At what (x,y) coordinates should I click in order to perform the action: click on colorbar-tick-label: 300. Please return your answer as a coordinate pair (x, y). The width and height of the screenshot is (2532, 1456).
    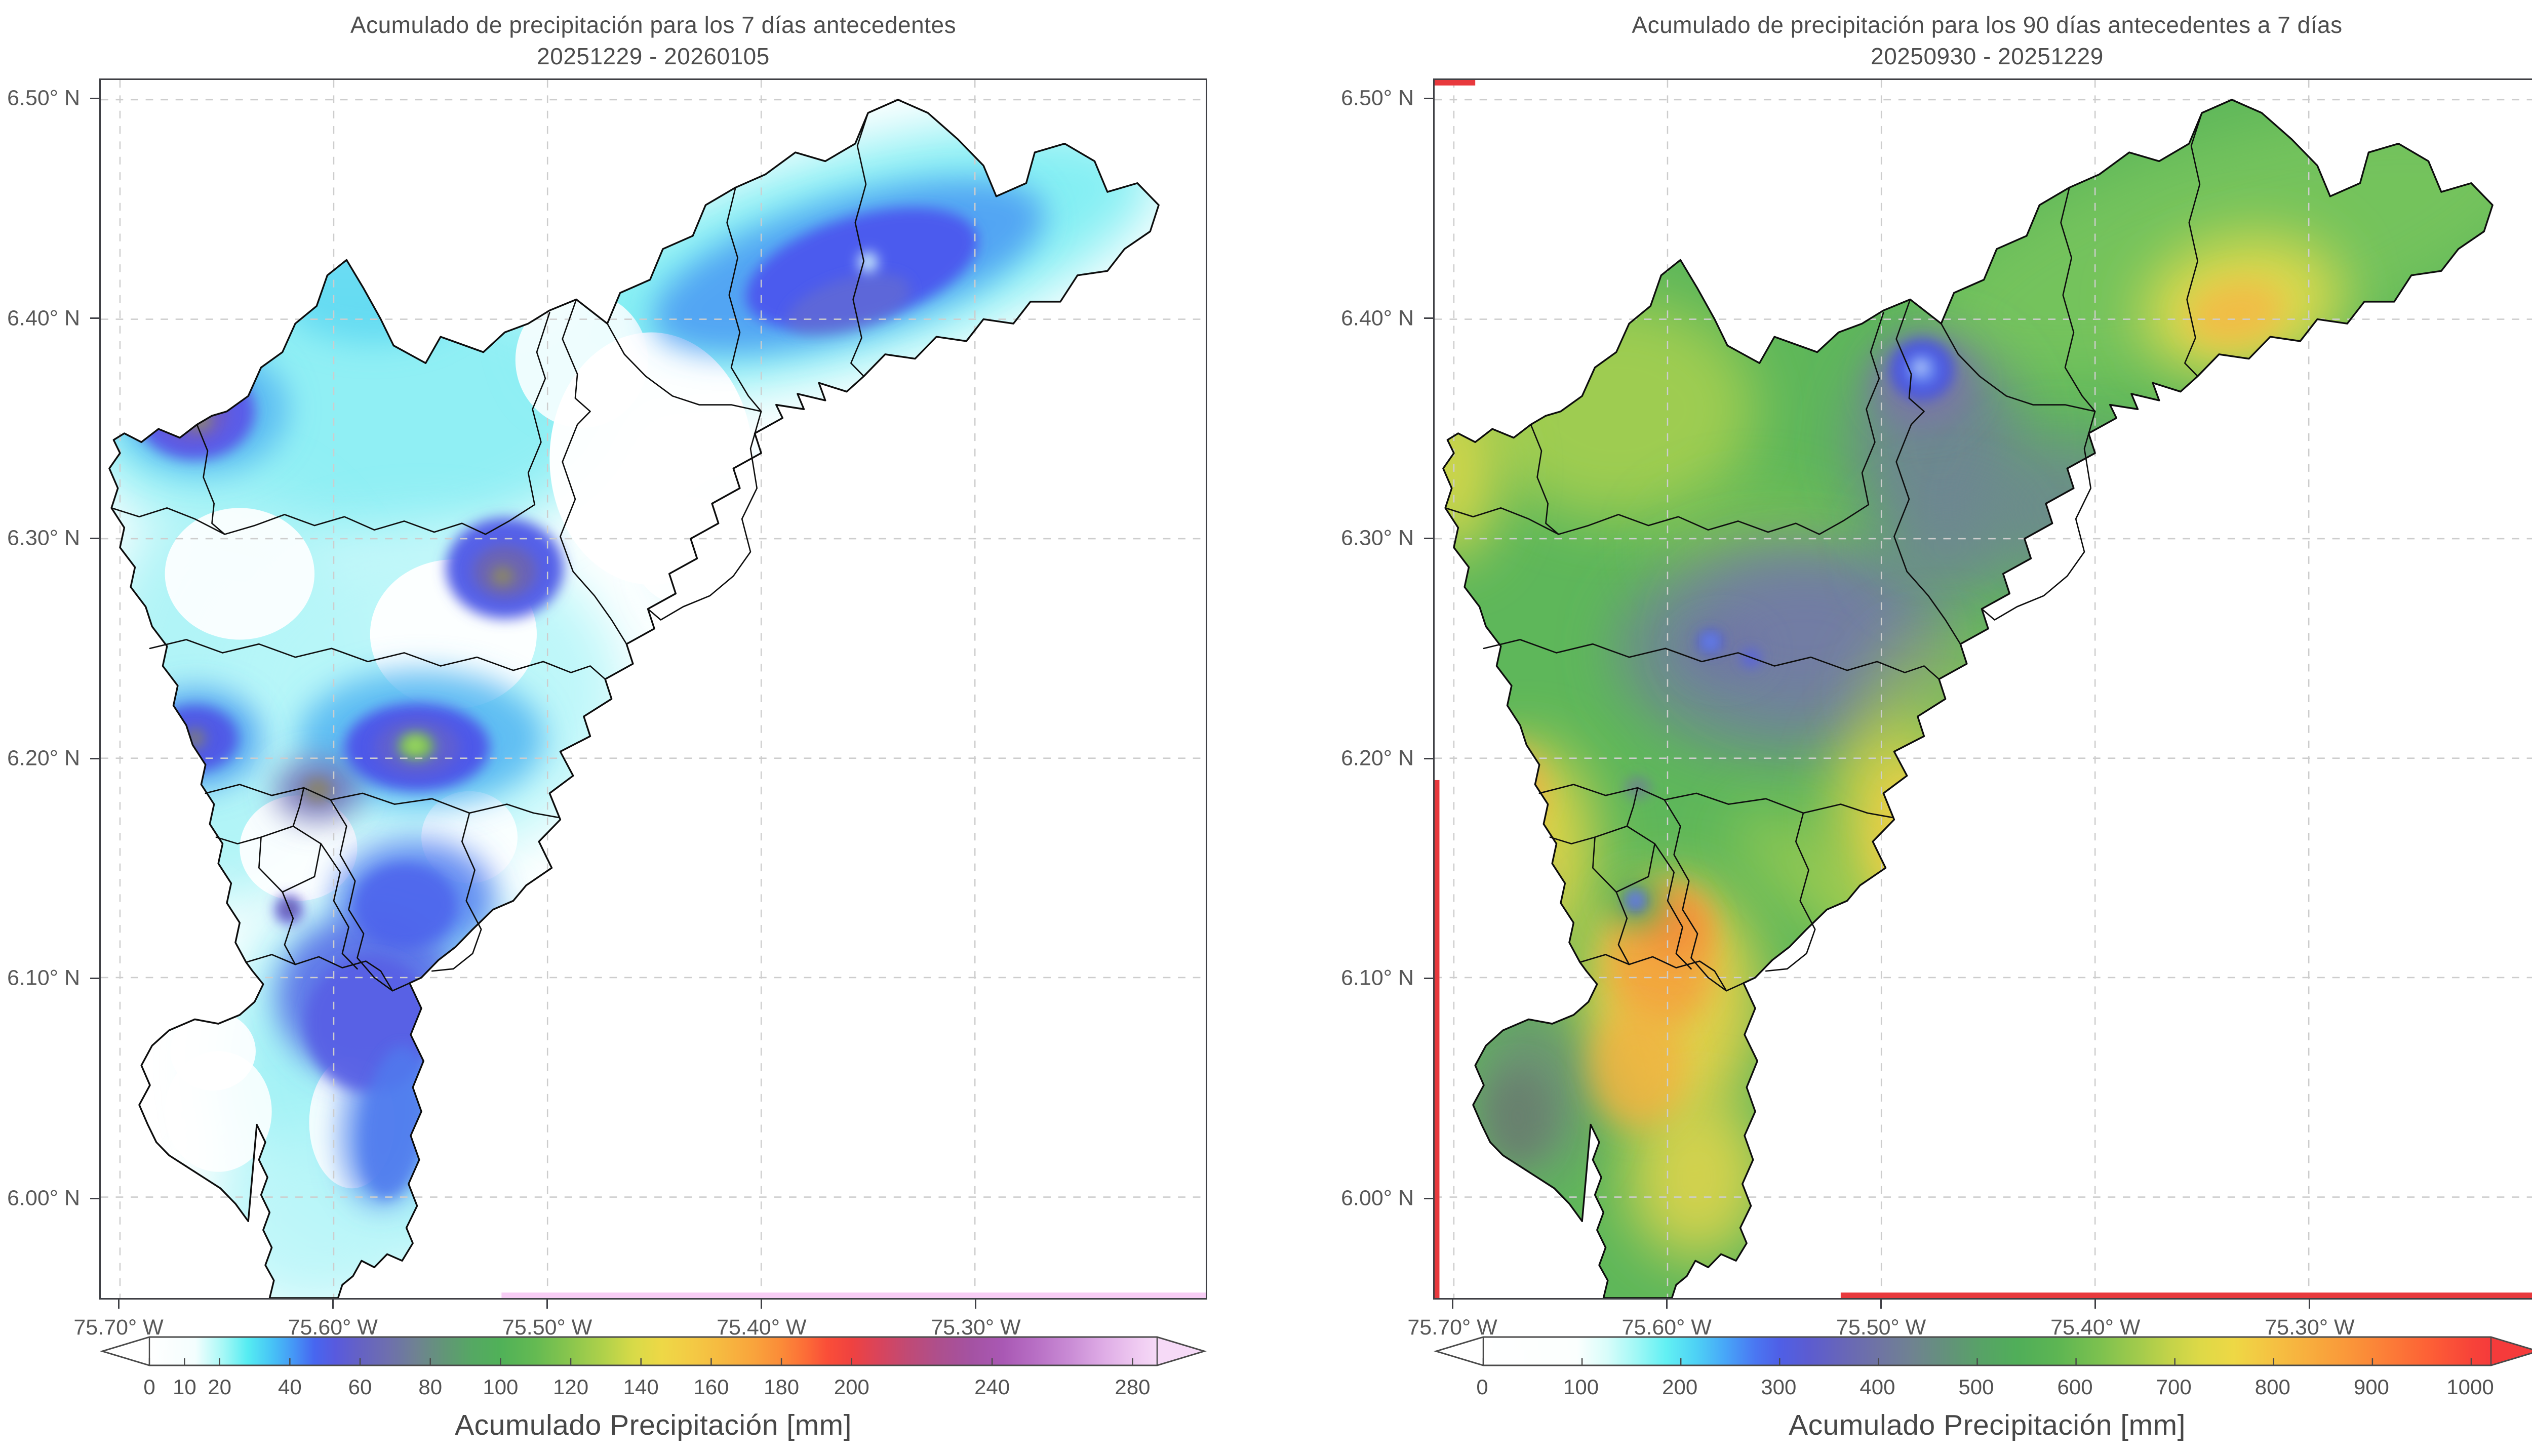
    Looking at the image, I should click on (1779, 1387).